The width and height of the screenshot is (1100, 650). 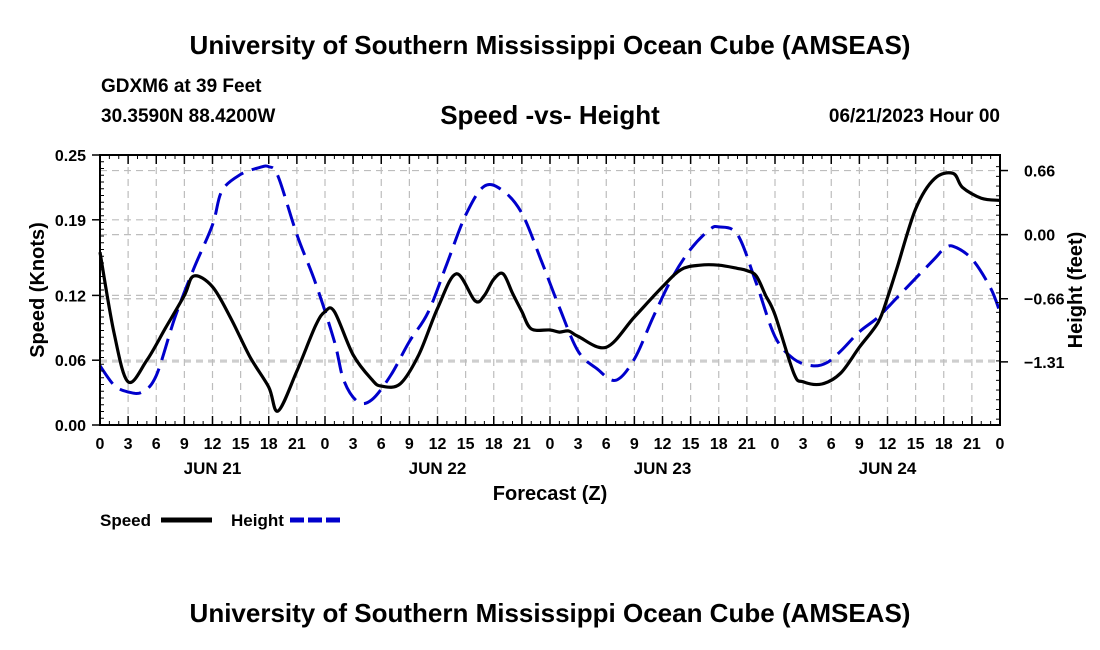 I want to click on y-left-tick-label: 0.00, so click(x=70, y=426).